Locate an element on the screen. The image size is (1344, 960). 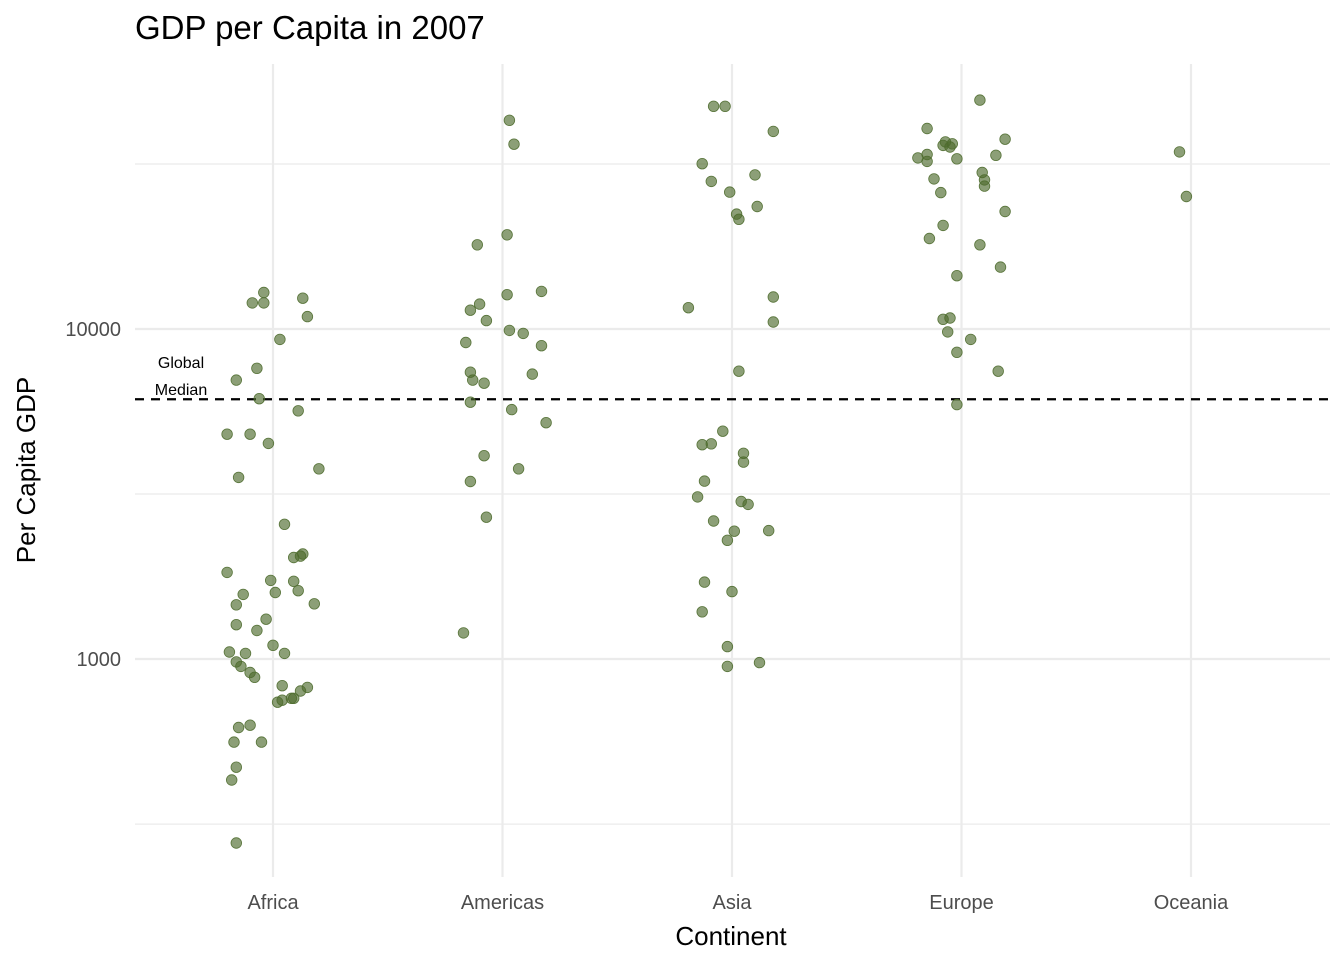
x-tick-label: Asia is located at coordinates (733, 903).